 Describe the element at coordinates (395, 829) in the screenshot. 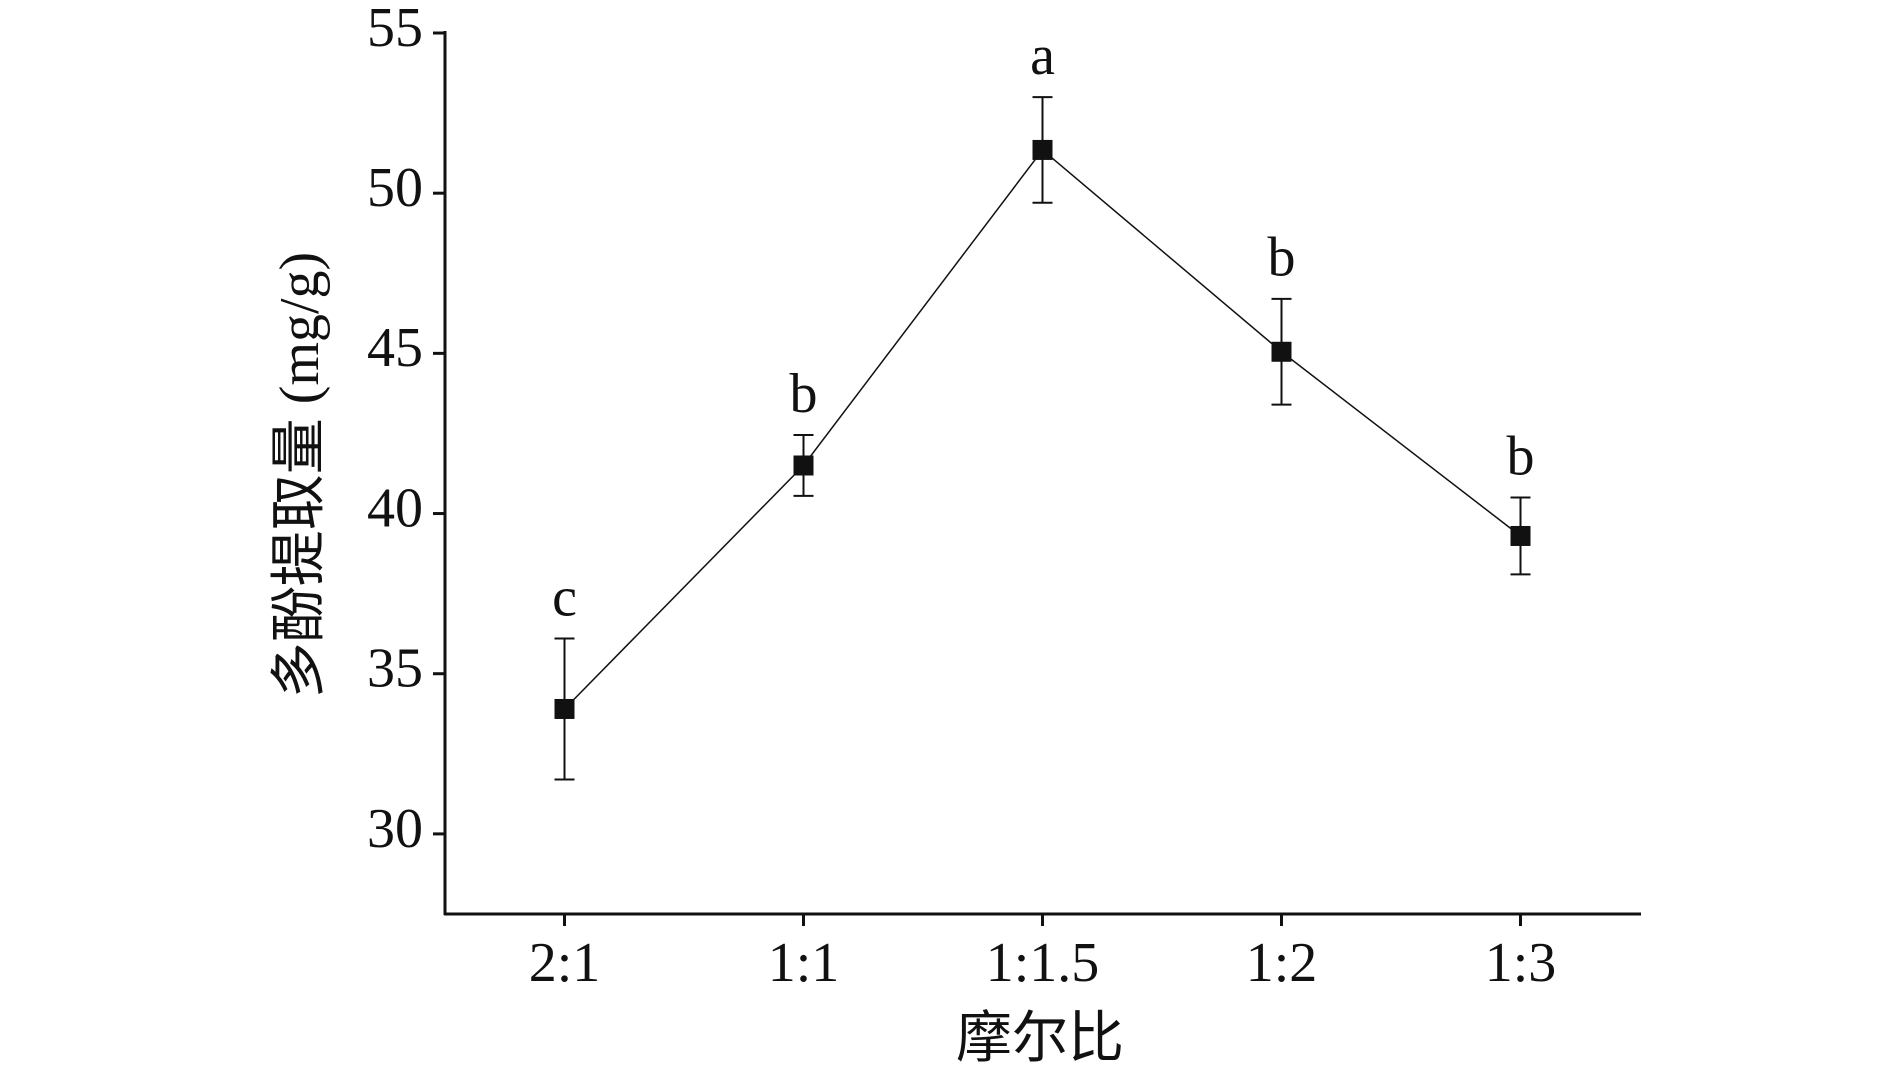

I see `y-tick-label: 30` at that location.